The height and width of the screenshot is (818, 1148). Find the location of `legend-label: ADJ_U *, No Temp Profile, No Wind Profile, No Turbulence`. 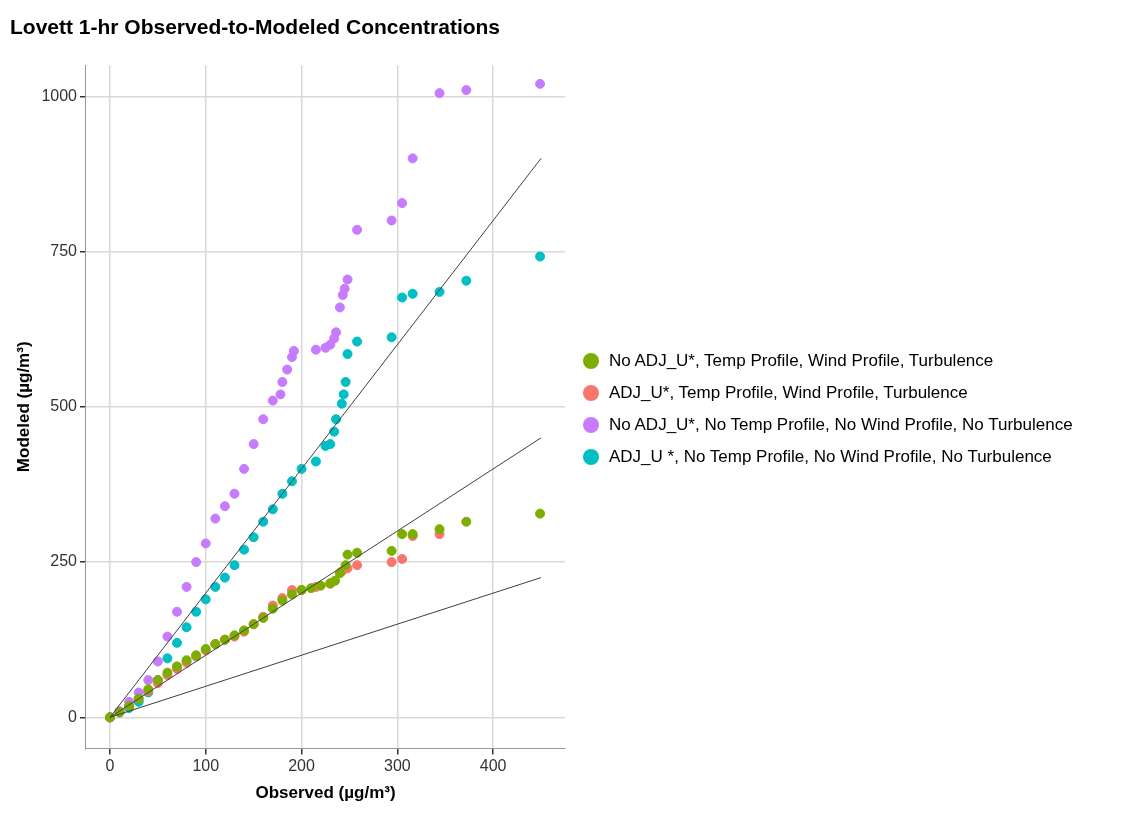

legend-label: ADJ_U *, No Temp Profile, No Wind Profile, No Turbulence is located at coordinates (830, 457).